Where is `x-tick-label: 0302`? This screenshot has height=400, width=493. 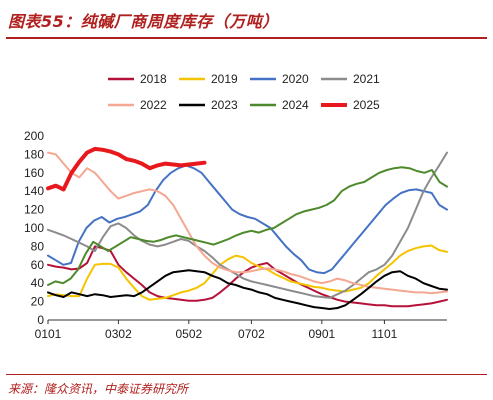
x-tick-label: 0302 is located at coordinates (118, 334).